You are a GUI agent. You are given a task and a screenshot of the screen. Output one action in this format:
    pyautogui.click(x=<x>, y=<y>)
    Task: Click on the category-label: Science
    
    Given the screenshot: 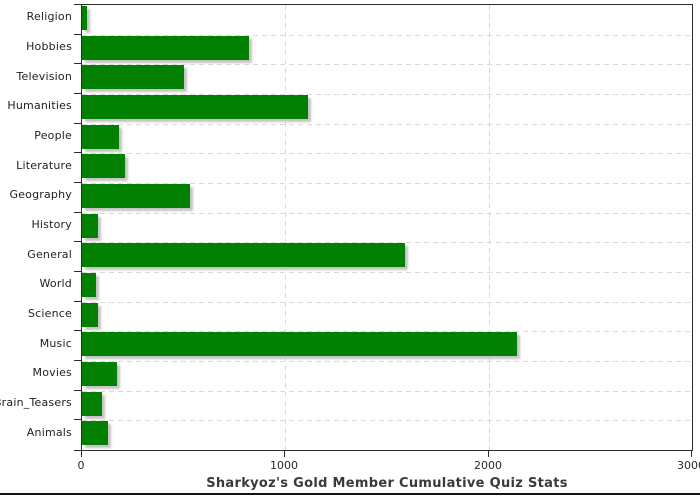 What is the action you would take?
    pyautogui.click(x=49, y=313)
    